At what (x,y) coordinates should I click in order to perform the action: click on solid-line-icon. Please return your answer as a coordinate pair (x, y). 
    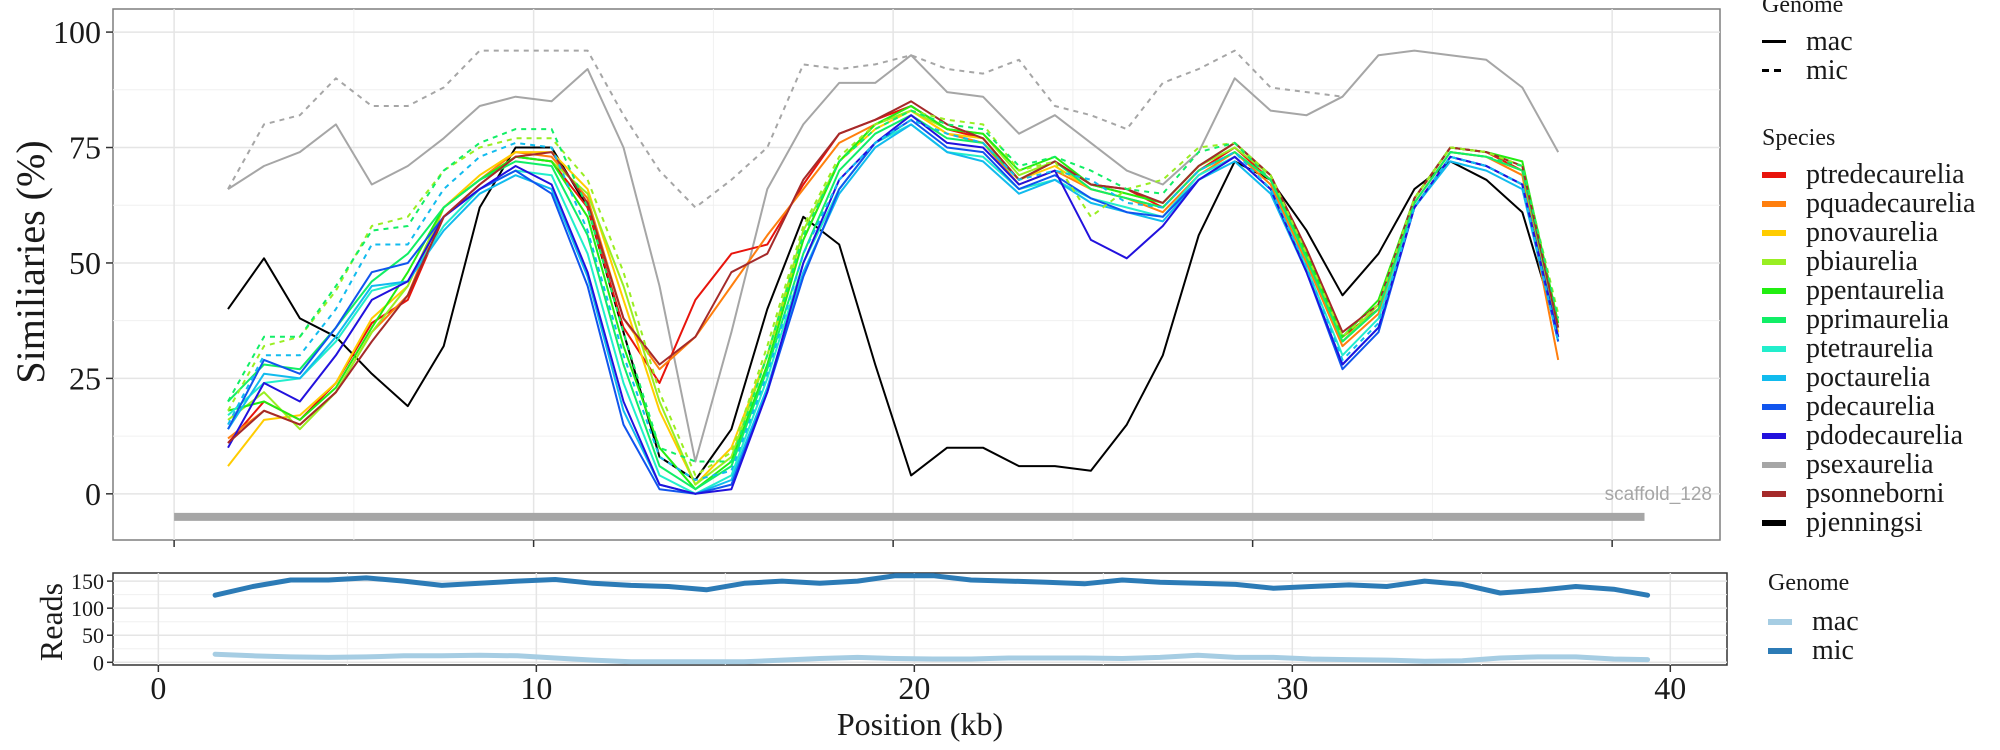
    Looking at the image, I should click on (1774, 41).